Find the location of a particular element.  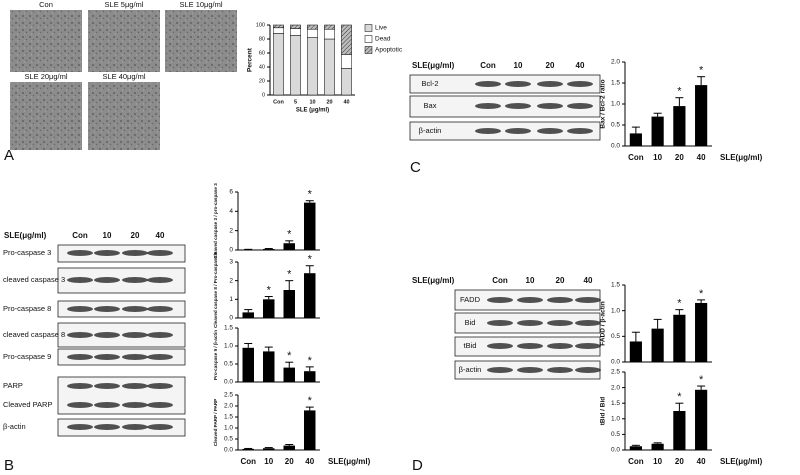

blot-row-label: cleaved caspase 8 is located at coordinates (34, 334).